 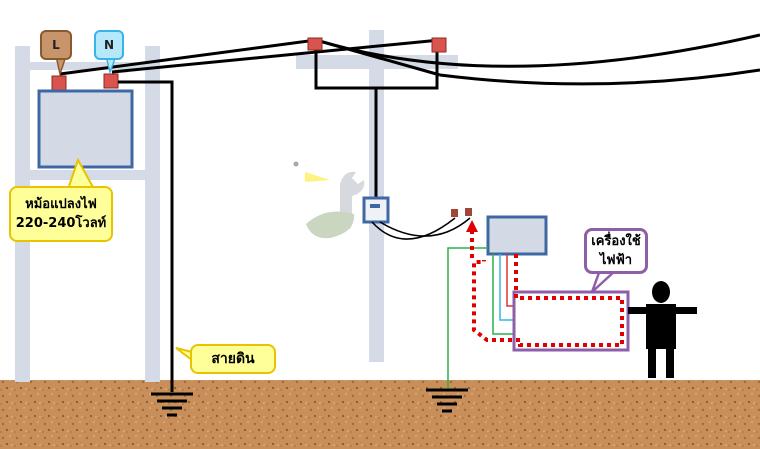 I want to click on service-drop, so click(x=376, y=121).